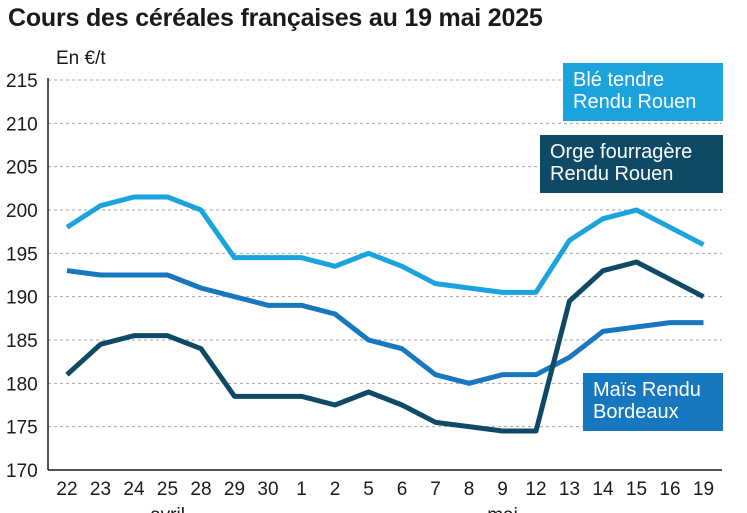  What do you see at coordinates (368, 489) in the screenshot?
I see `x-tick-label: 5` at bounding box center [368, 489].